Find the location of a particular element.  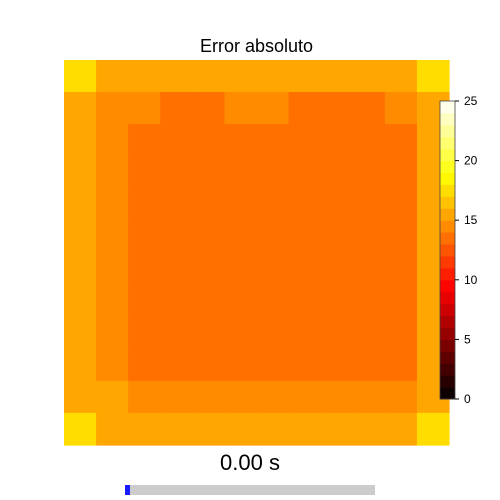

progress-track is located at coordinates (250, 490).